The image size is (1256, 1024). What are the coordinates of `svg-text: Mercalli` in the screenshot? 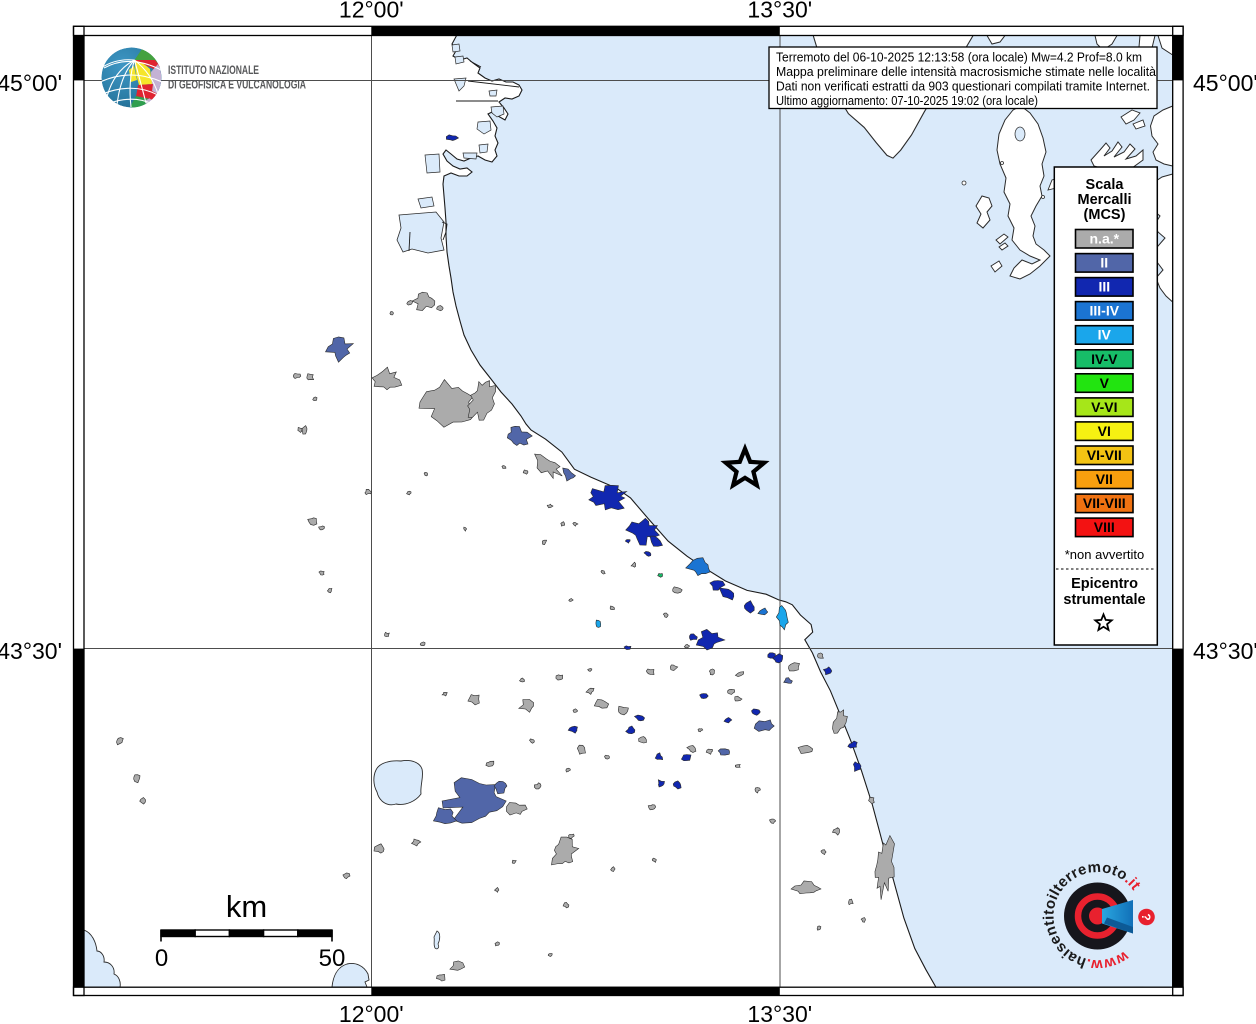 It's located at (1105, 200).